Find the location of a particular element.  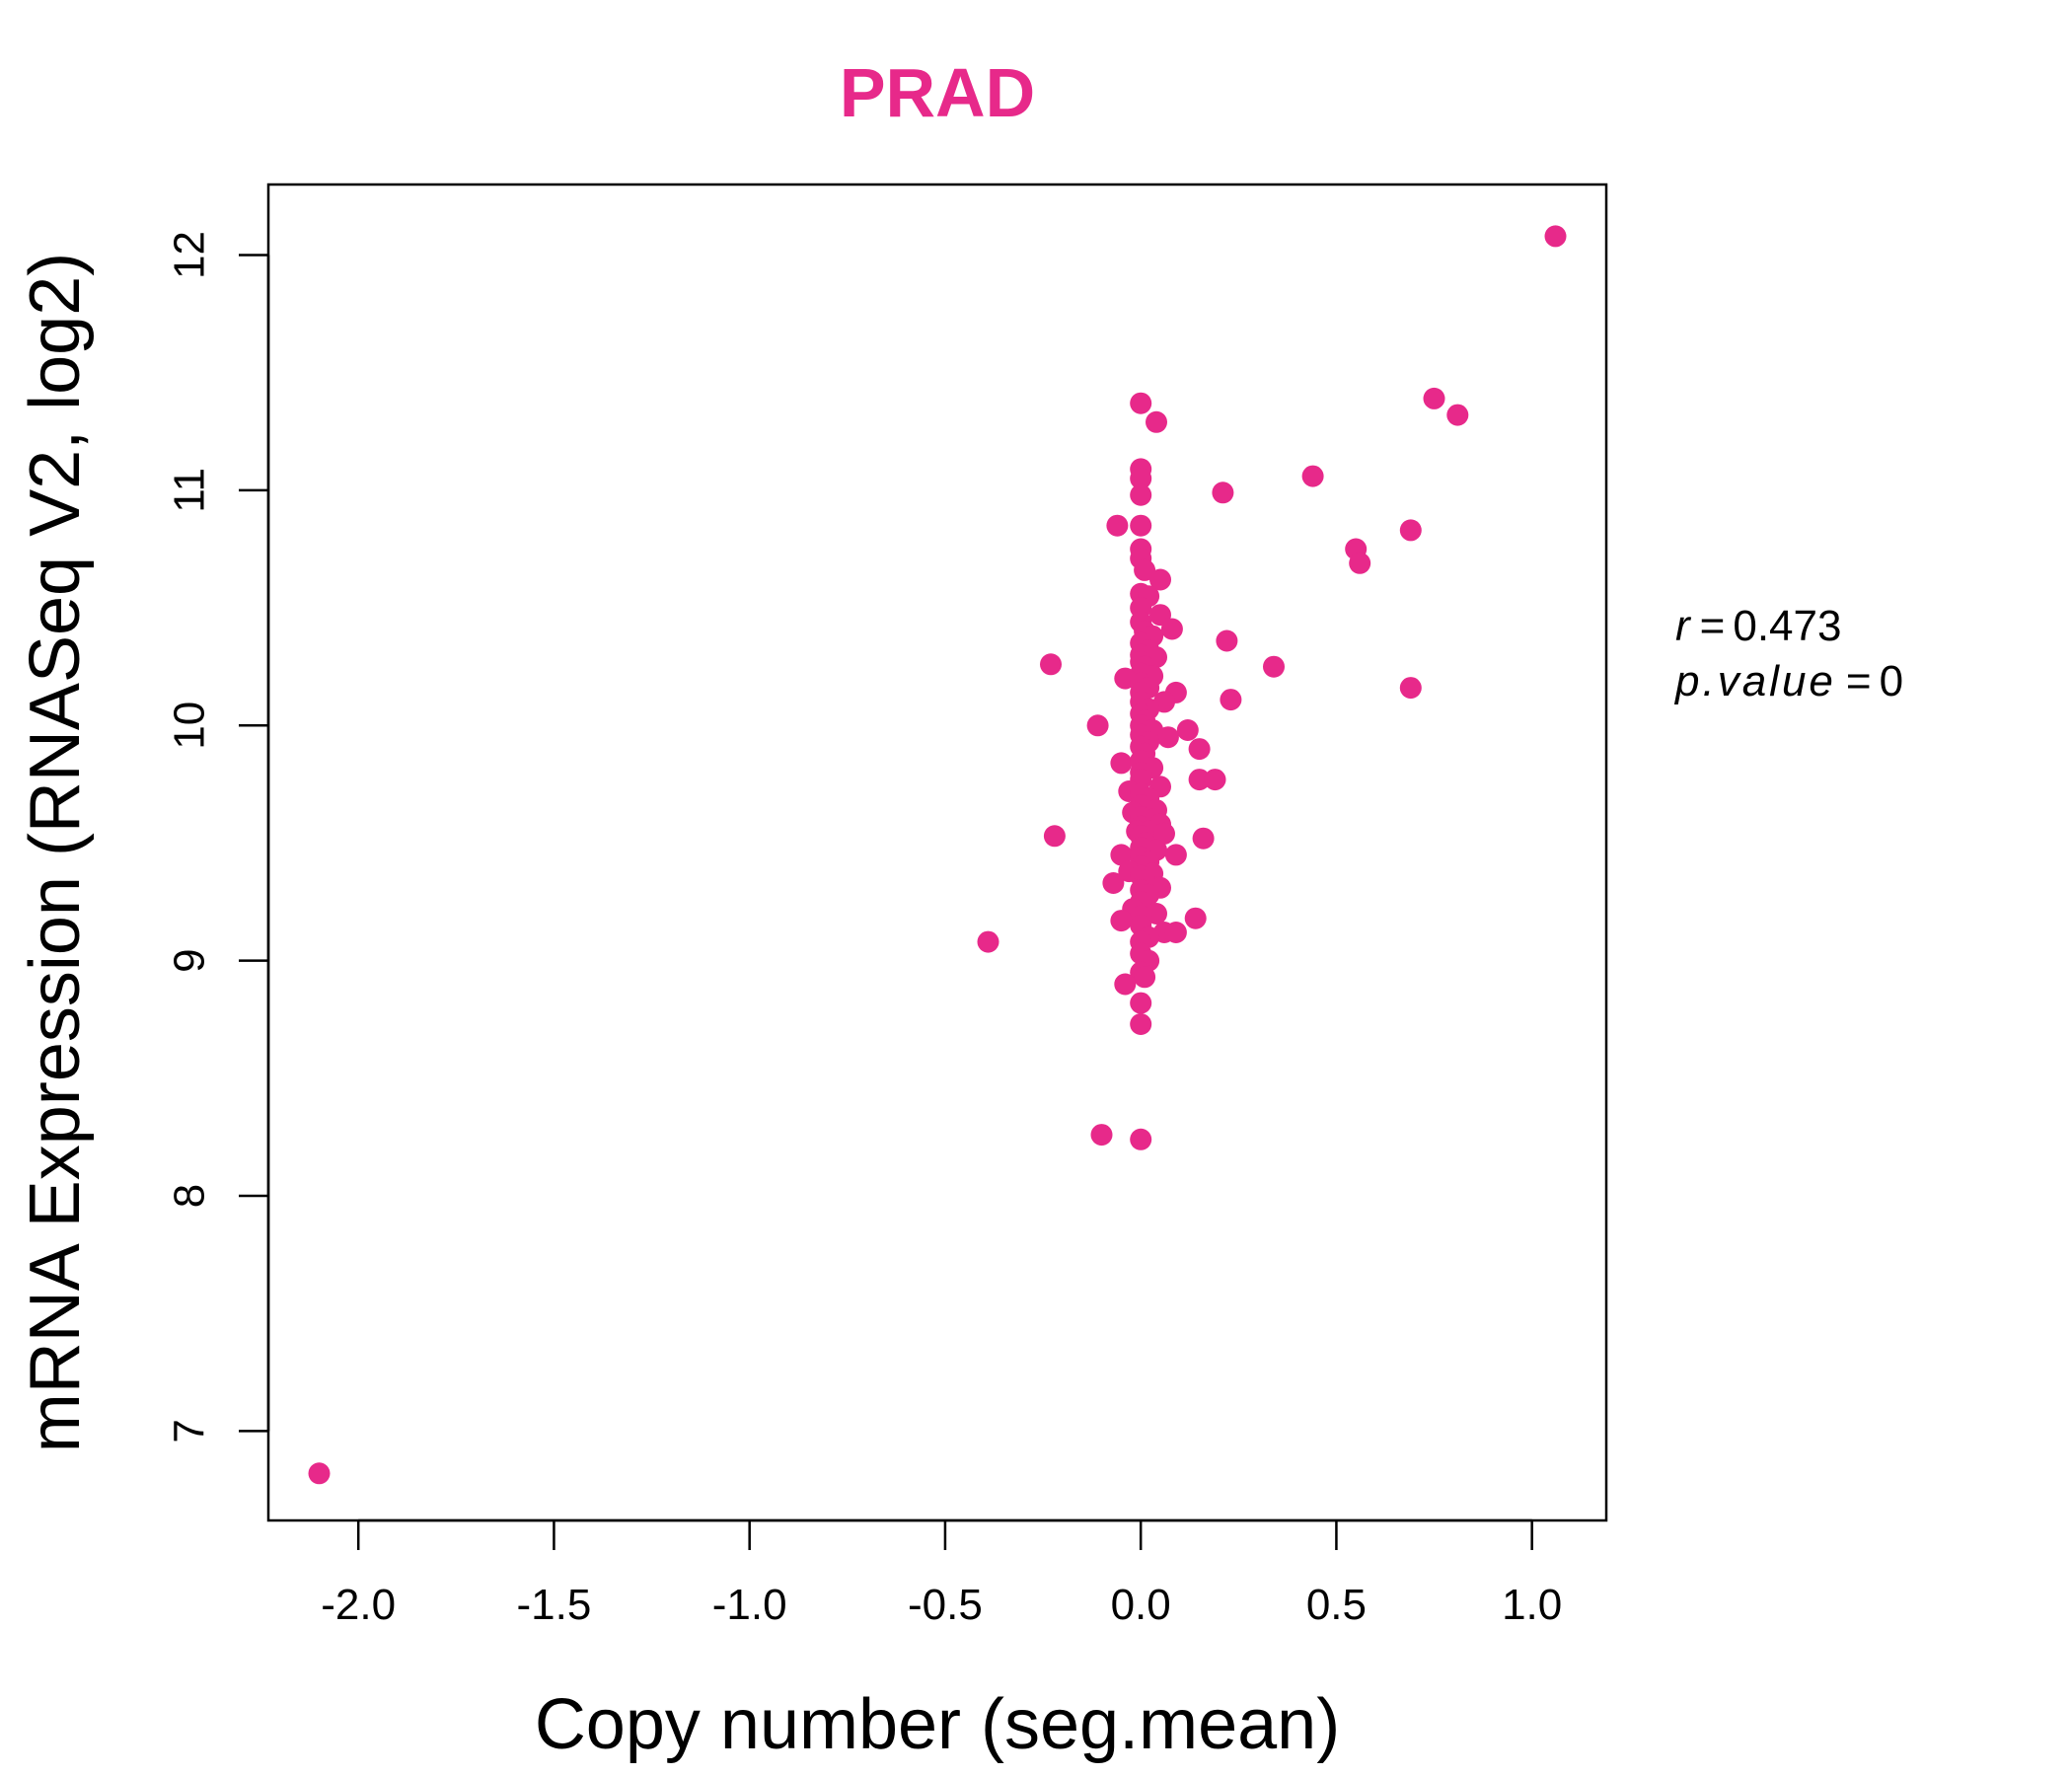

r-label: r is located at coordinates (1684, 626).